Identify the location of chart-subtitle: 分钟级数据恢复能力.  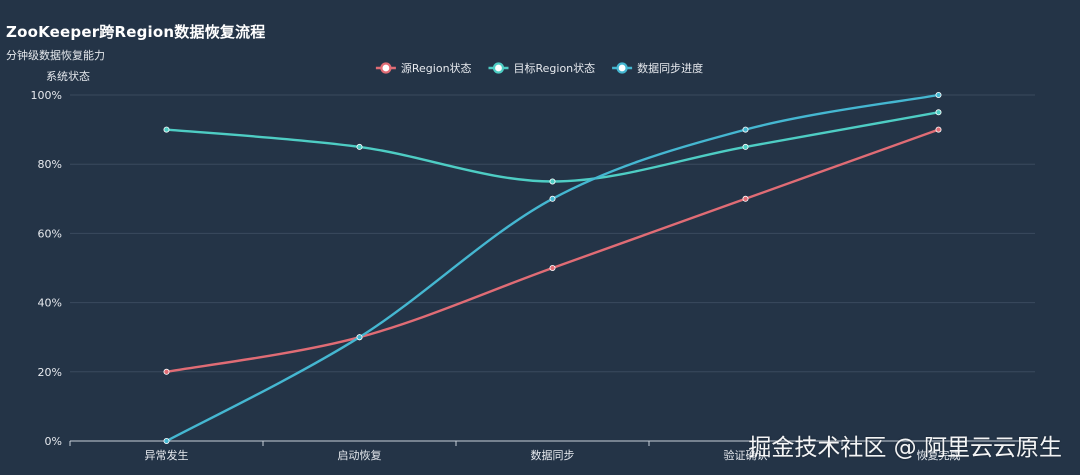
(55, 55).